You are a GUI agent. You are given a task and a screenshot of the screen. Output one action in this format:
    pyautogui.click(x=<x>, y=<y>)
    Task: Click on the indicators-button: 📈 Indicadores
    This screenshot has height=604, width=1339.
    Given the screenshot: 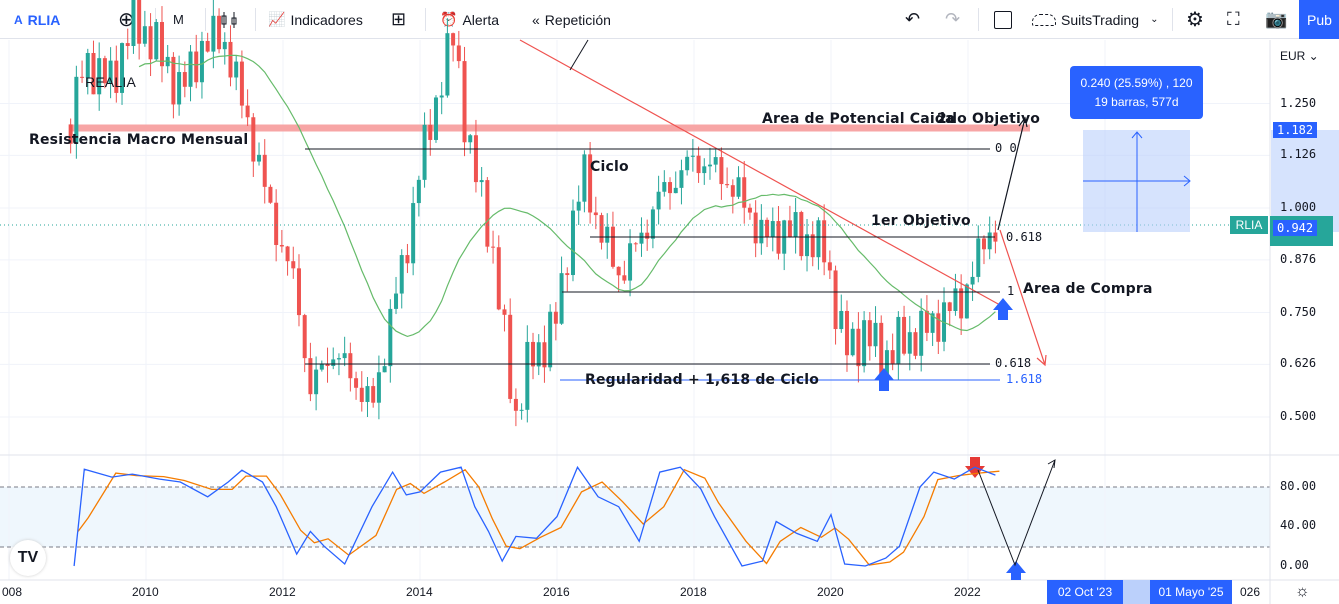 What is the action you would take?
    pyautogui.click(x=315, y=19)
    